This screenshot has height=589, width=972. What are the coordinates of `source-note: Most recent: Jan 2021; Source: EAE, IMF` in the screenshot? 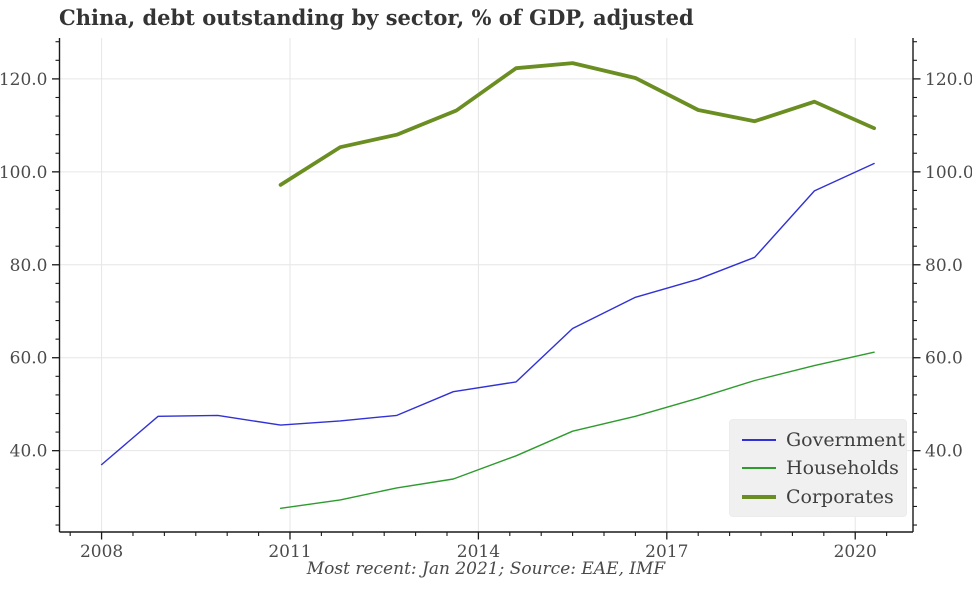 It's located at (486, 569).